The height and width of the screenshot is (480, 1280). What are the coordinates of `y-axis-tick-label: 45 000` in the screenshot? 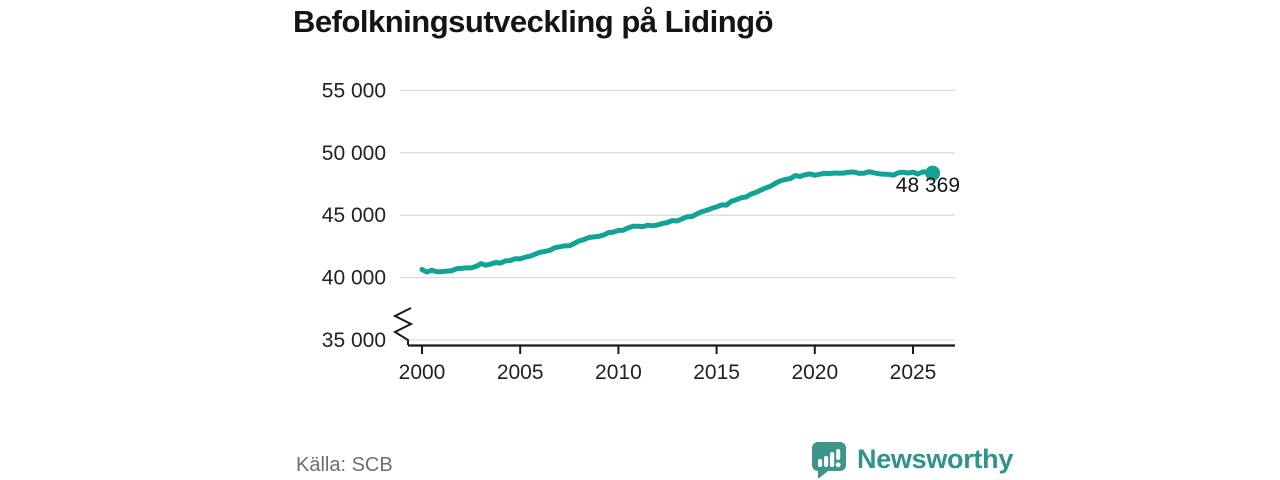 It's located at (354, 215).